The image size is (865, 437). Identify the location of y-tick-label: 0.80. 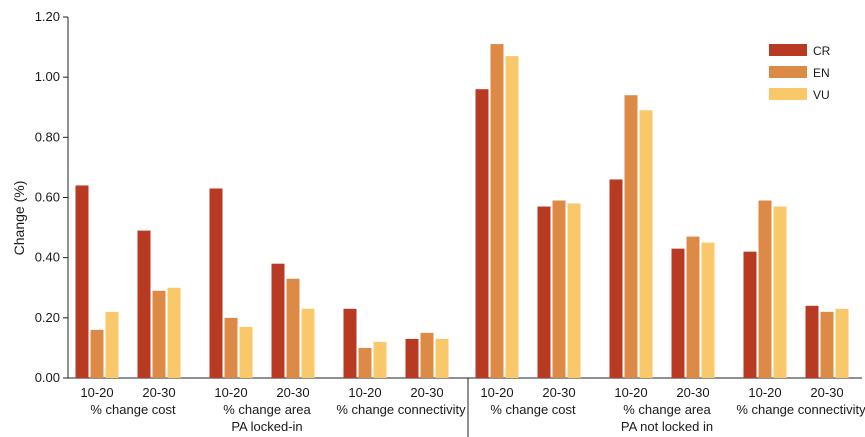
(47, 136).